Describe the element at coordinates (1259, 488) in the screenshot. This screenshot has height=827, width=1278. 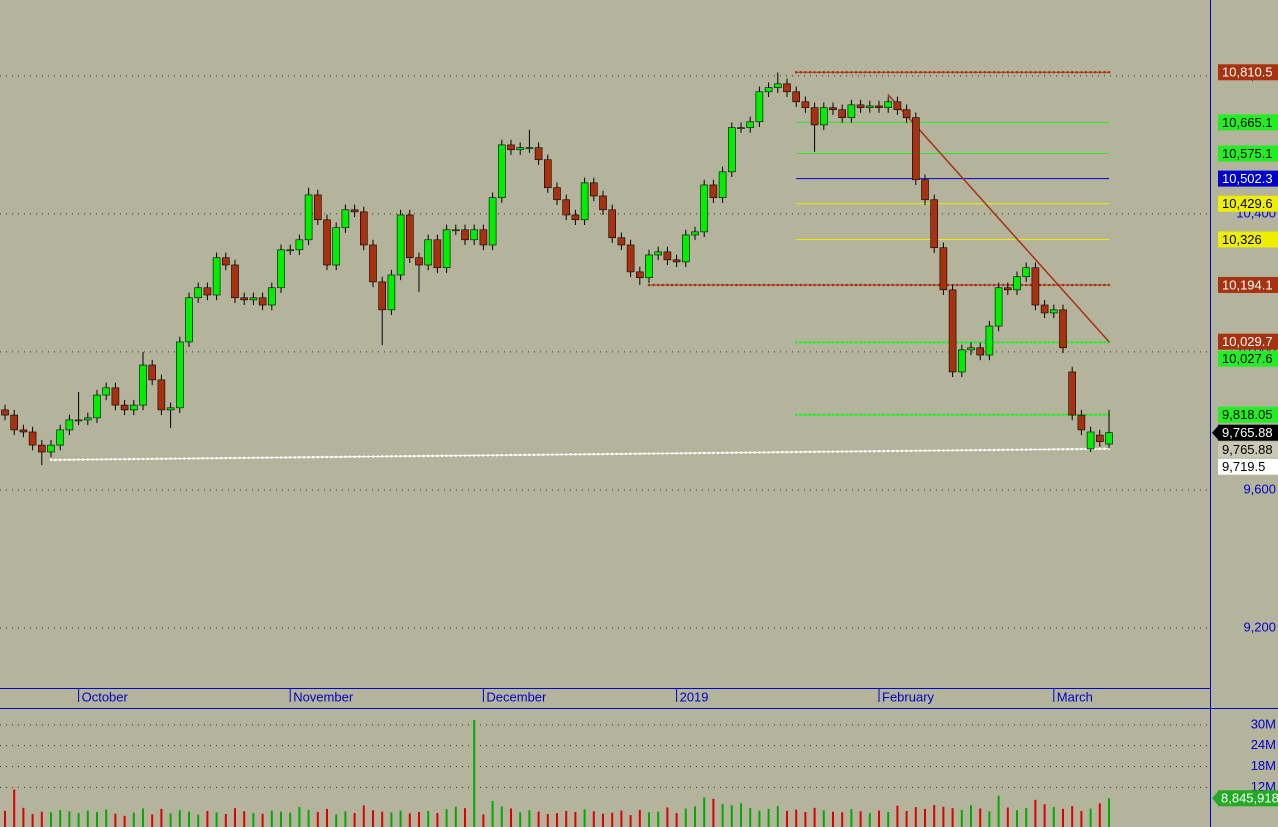
I see `y-tick-label: 9,600` at that location.